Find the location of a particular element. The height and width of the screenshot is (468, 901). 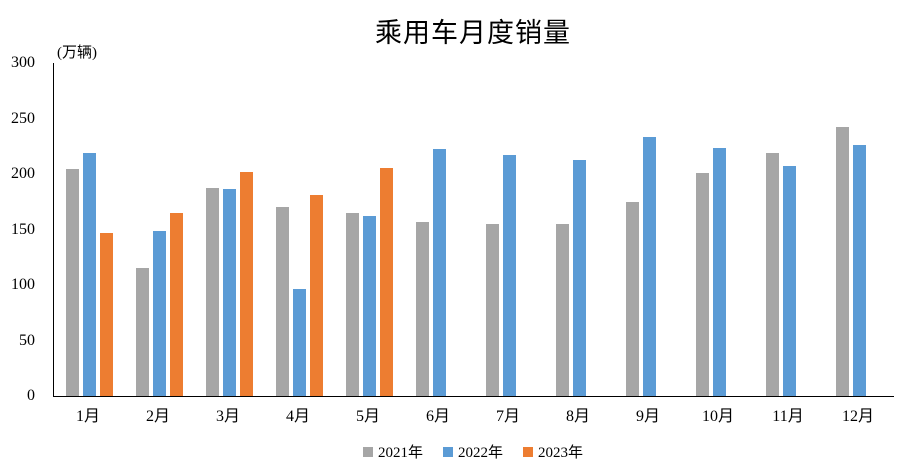

y-axis-tick-label: 100 is located at coordinates (23, 284).